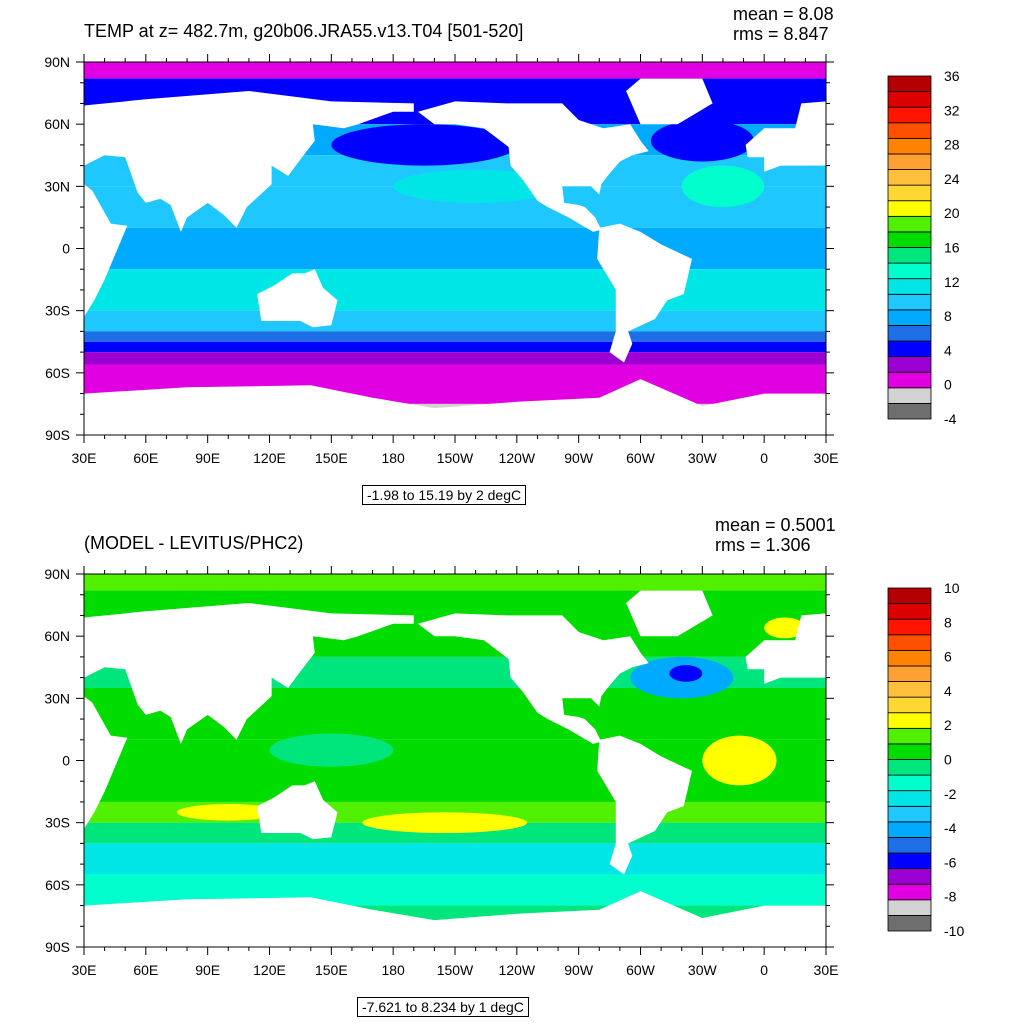 Image resolution: width=1024 pixels, height=1024 pixels. I want to click on colorbar-label: -6, so click(950, 862).